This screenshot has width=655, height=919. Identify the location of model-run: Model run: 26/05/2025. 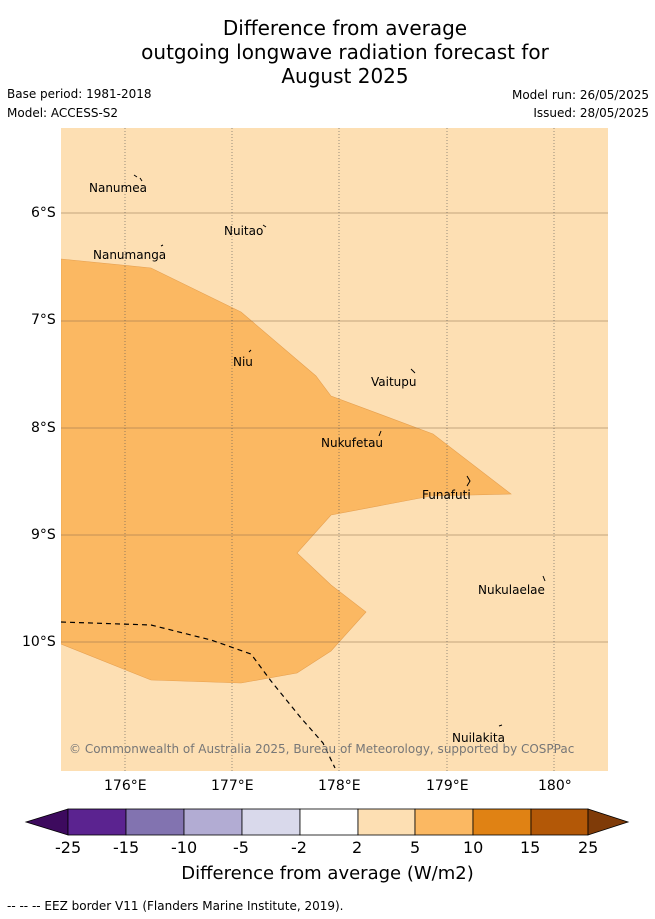
(580, 95).